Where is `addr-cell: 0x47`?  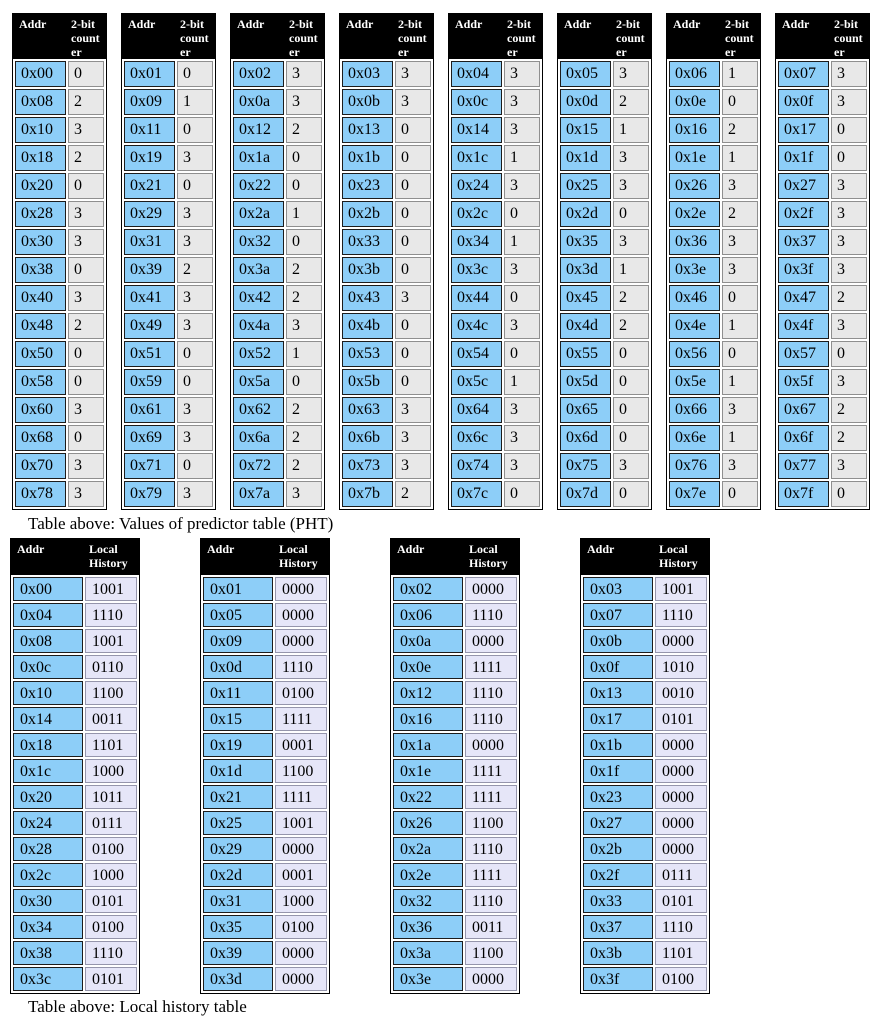
addr-cell: 0x47 is located at coordinates (803, 298).